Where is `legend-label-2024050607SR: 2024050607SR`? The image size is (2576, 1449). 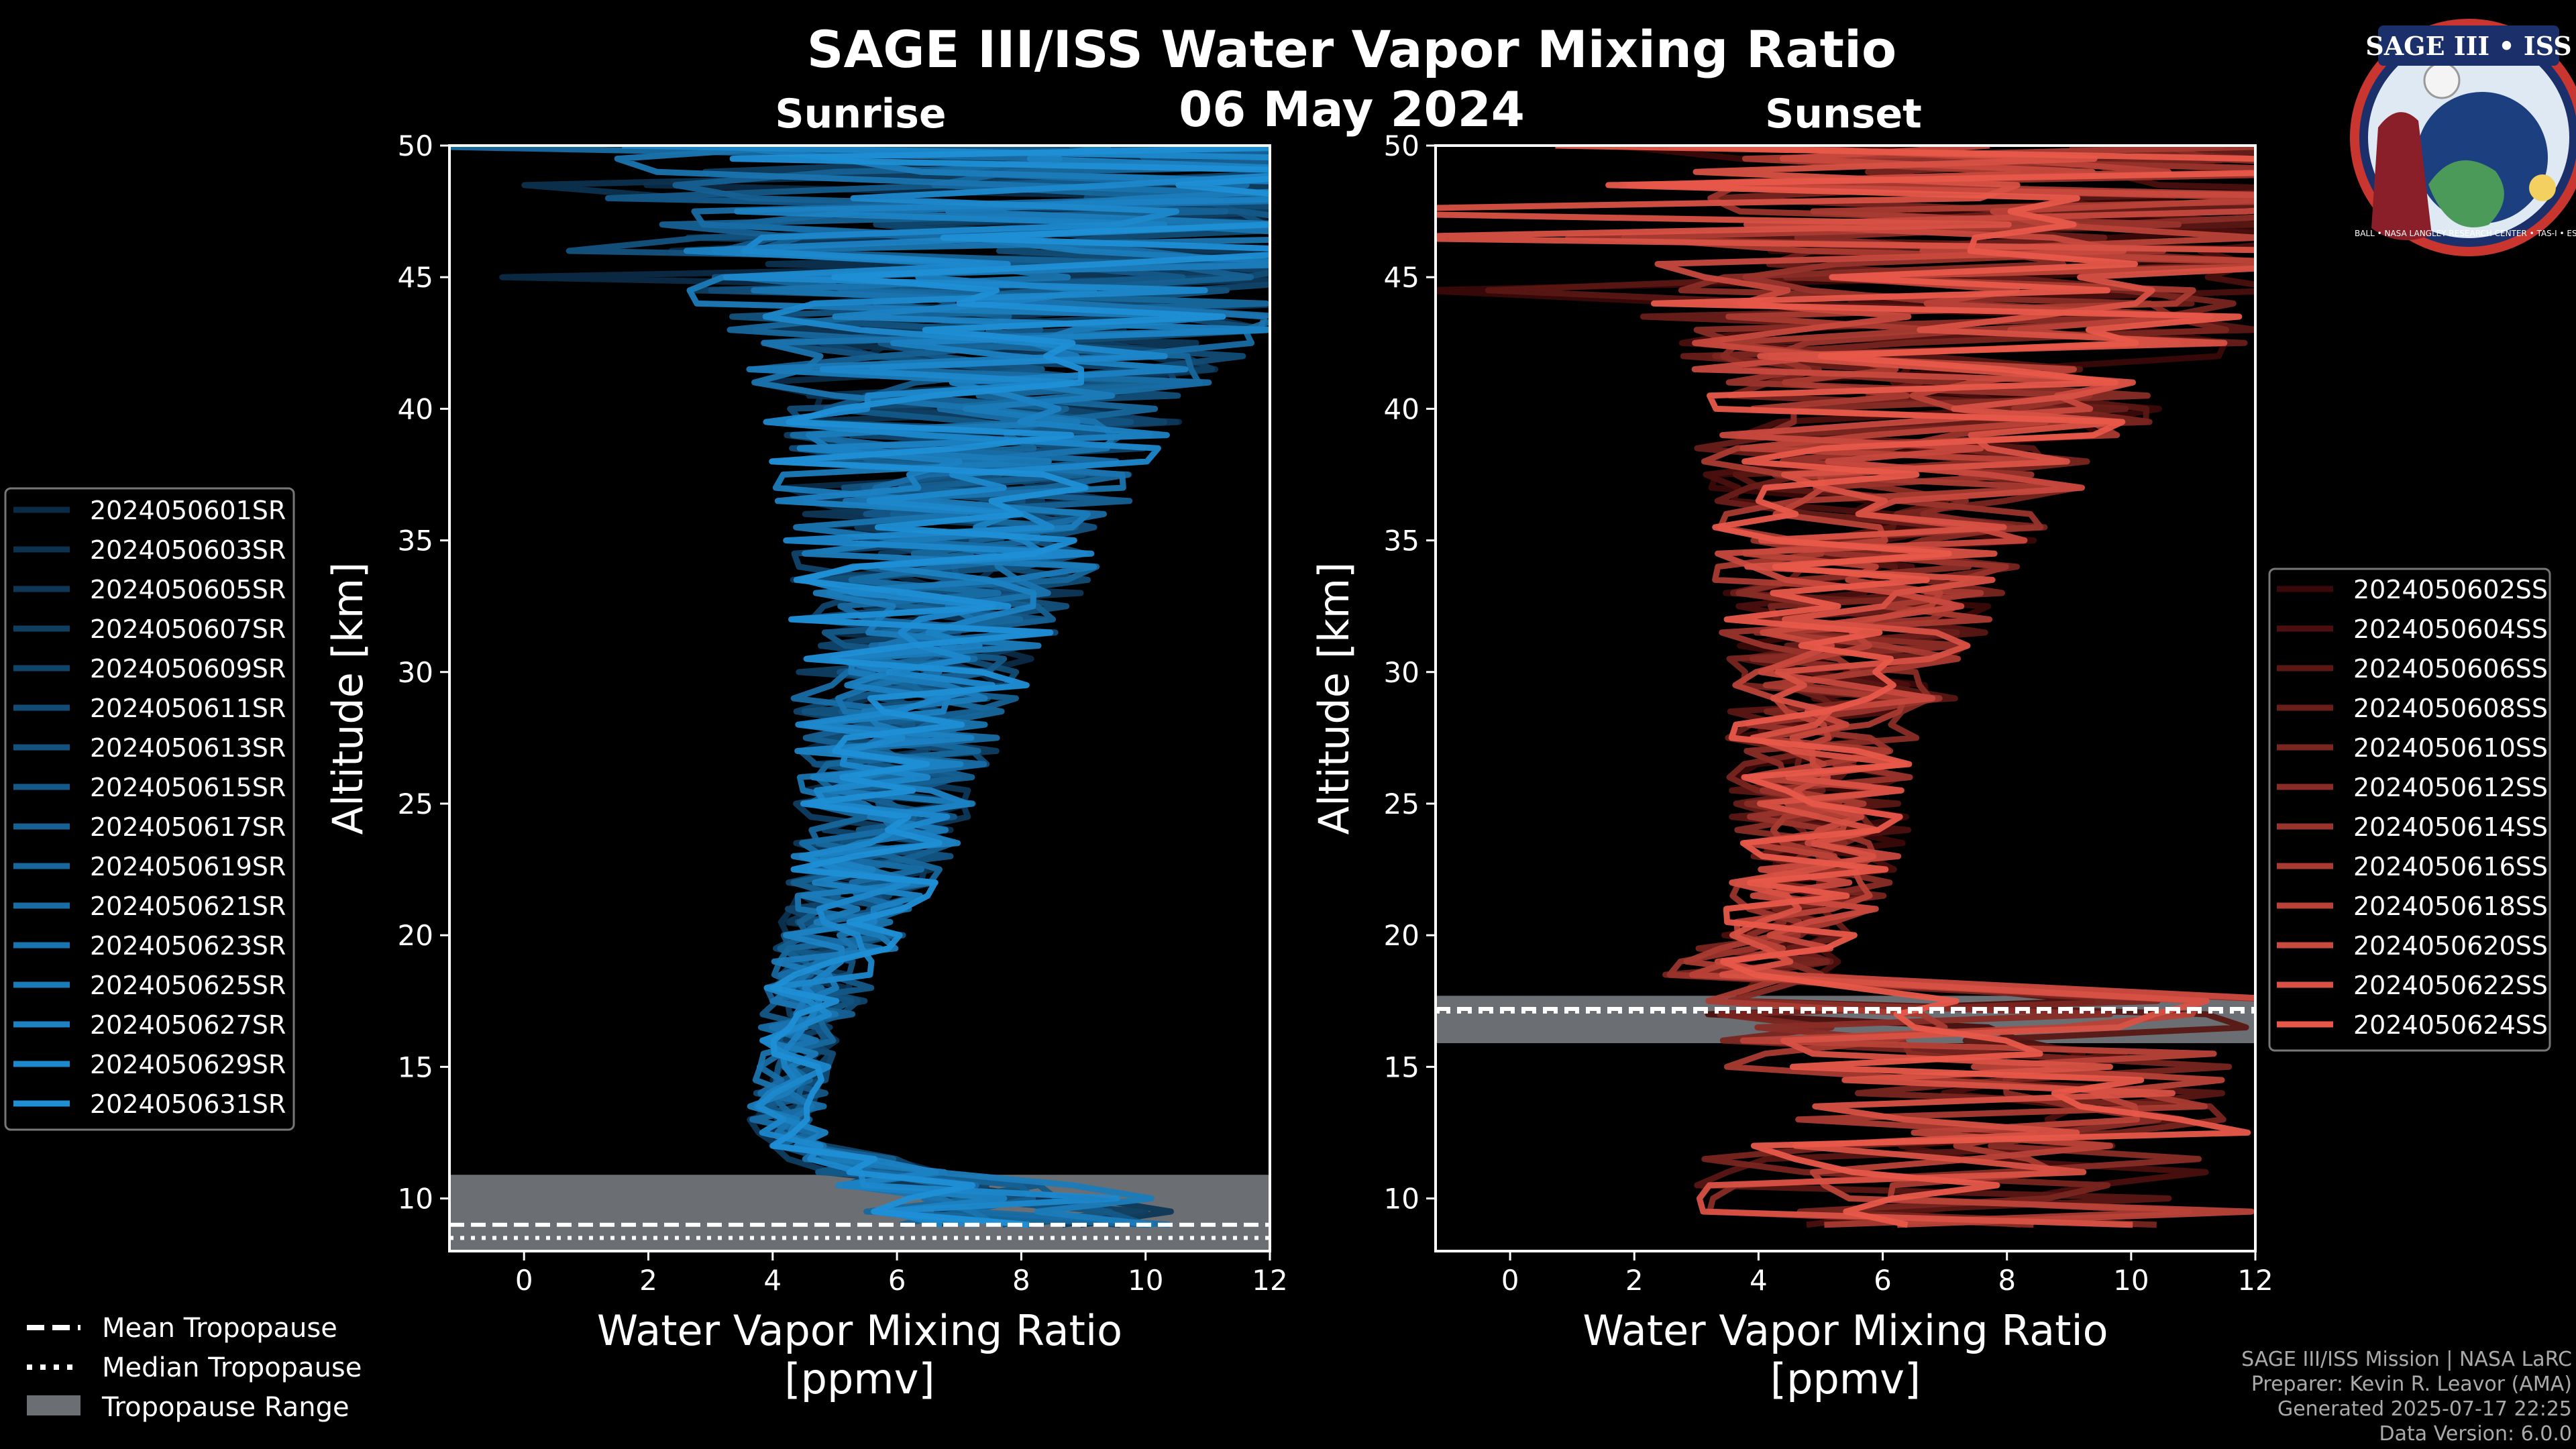
legend-label-2024050607SR: 2024050607SR is located at coordinates (188, 629).